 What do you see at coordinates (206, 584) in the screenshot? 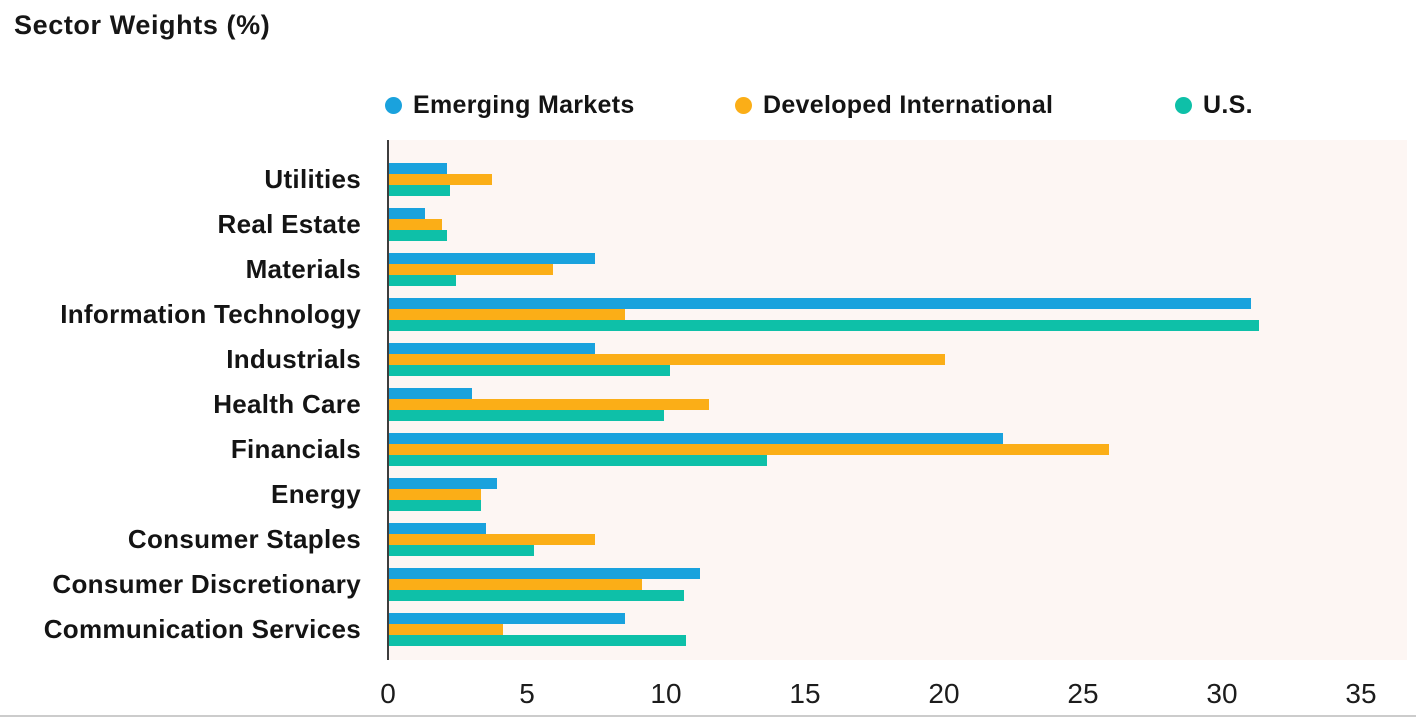
I see `category-label-consumer-discretionary: Consumer Discretionary` at bounding box center [206, 584].